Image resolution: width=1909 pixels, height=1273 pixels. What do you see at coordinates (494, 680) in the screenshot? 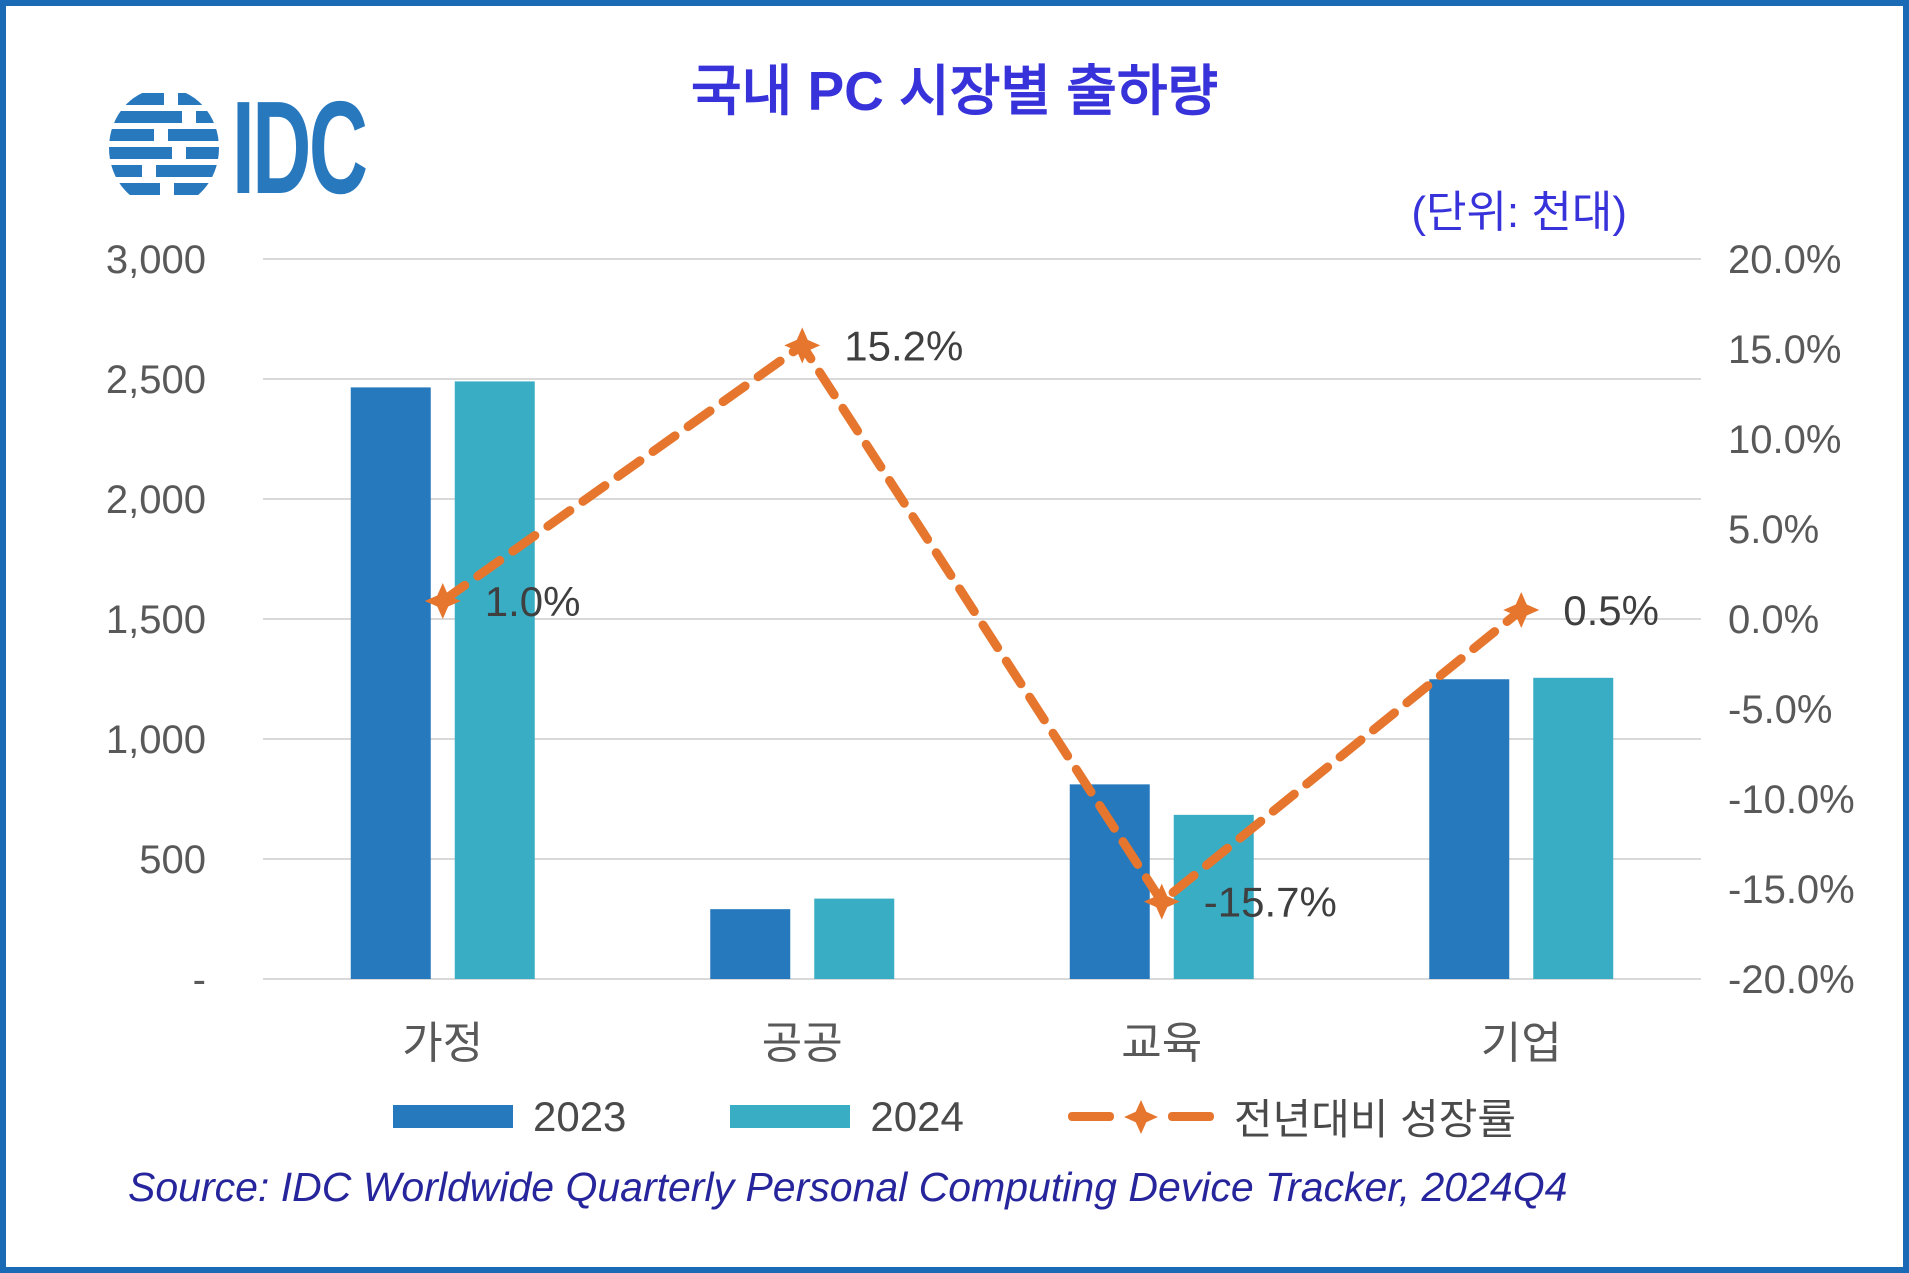
I see `bar-2024-가정` at bounding box center [494, 680].